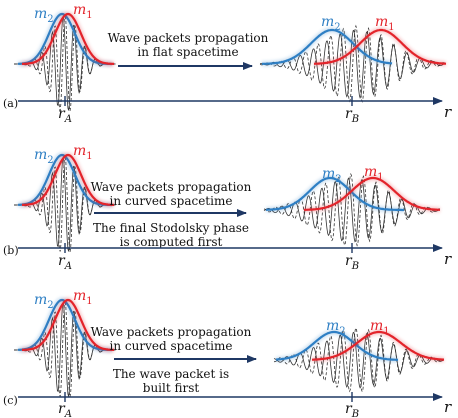 The image size is (458, 418). What do you see at coordinates (10, 103) in the screenshot?
I see `panel-tag: (a)` at bounding box center [10, 103].